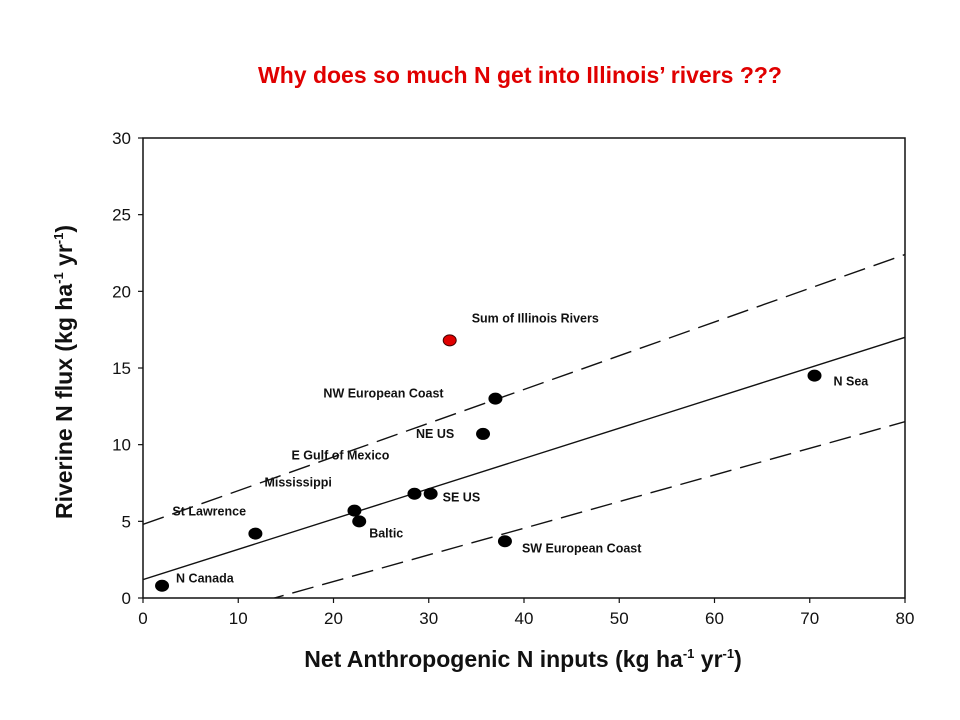 This screenshot has height=720, width=960. What do you see at coordinates (535, 318) in the screenshot?
I see `point-label: Sum of Illinois Rivers` at bounding box center [535, 318].